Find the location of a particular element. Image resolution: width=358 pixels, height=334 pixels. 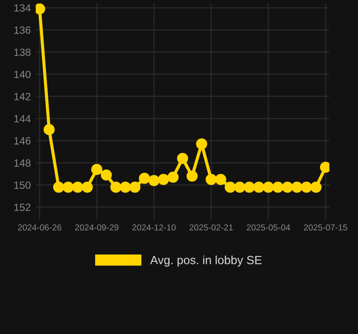

y-tick-label: 140 is located at coordinates (22, 74).